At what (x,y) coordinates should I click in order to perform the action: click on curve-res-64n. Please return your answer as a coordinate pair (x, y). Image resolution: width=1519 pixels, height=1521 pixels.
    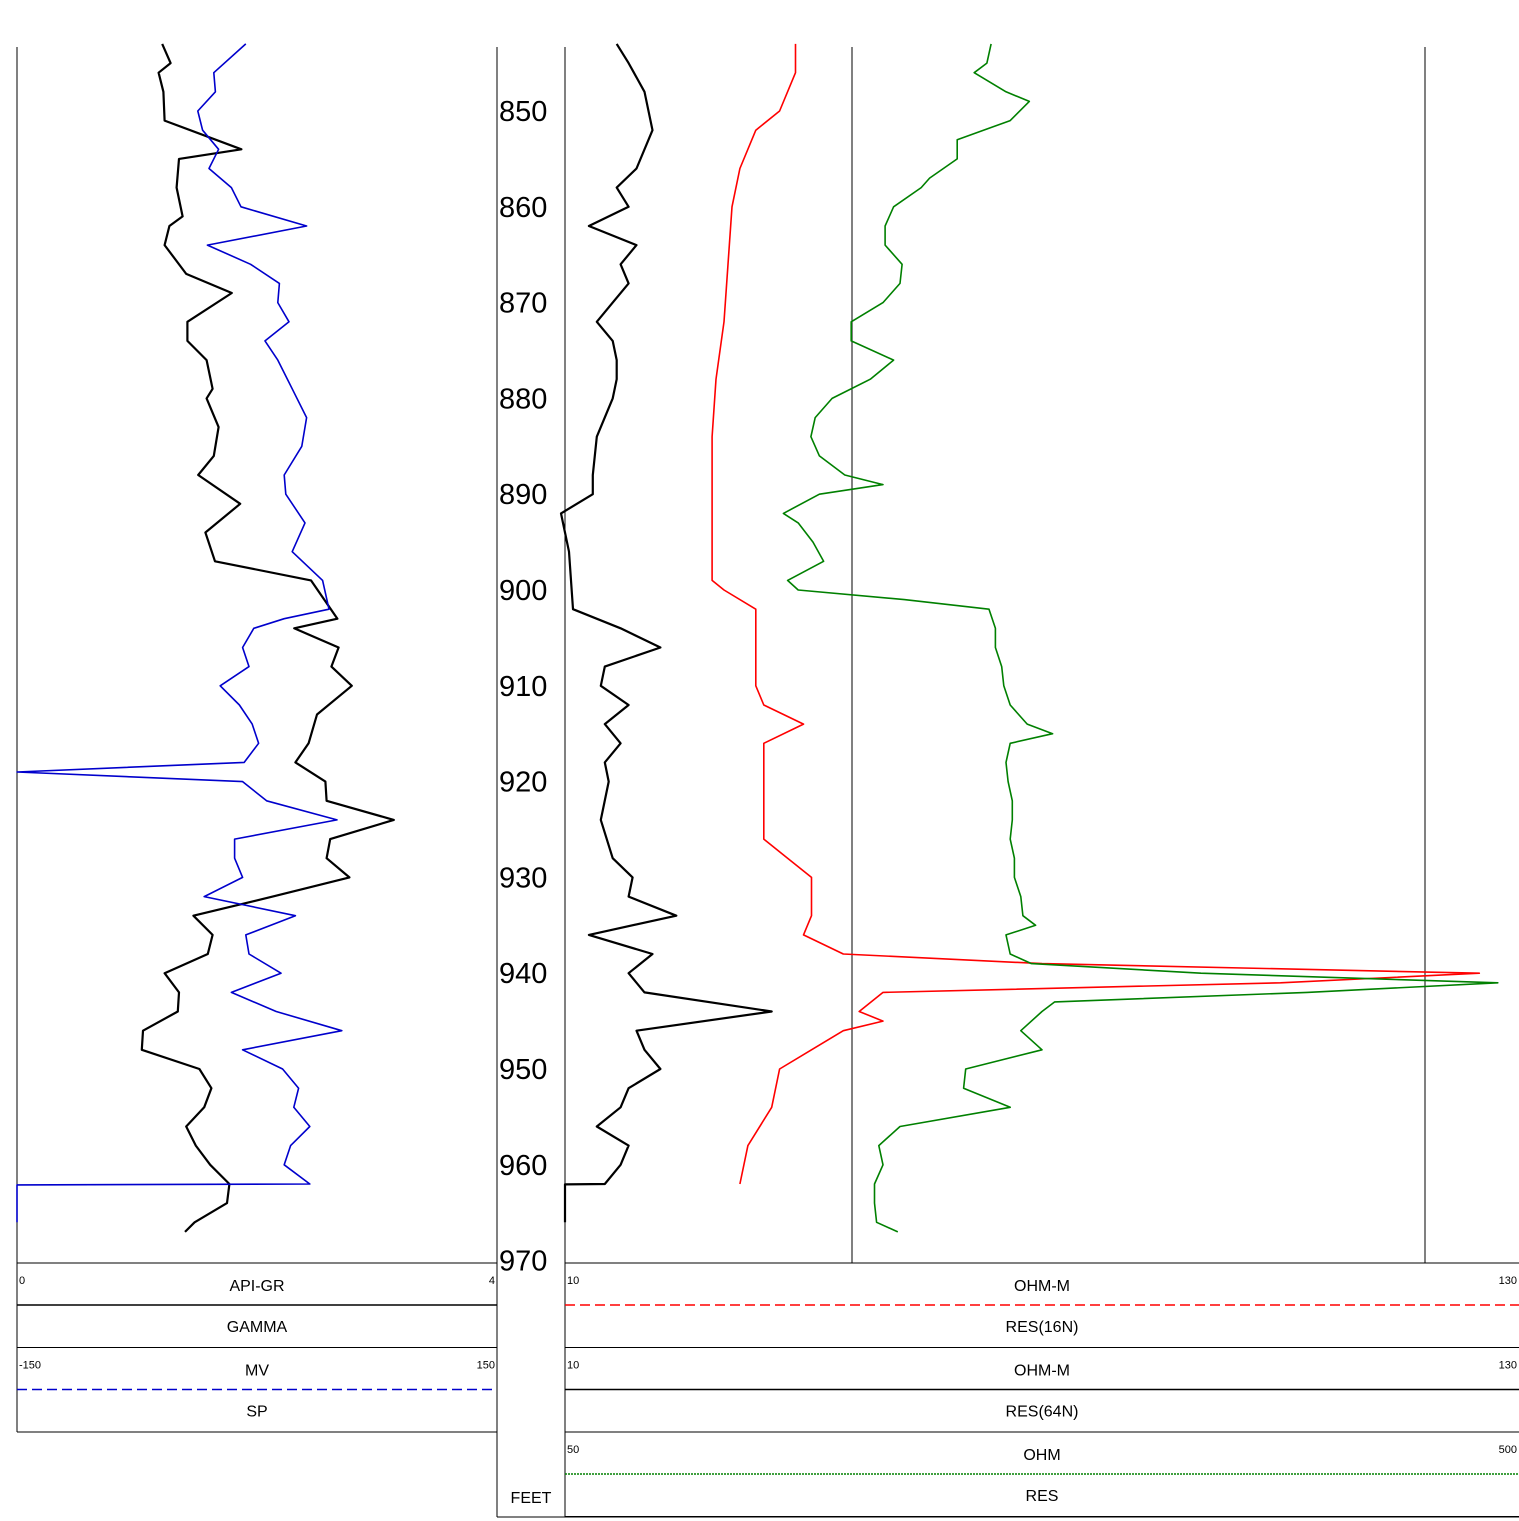
    Looking at the image, I should click on (666, 633).